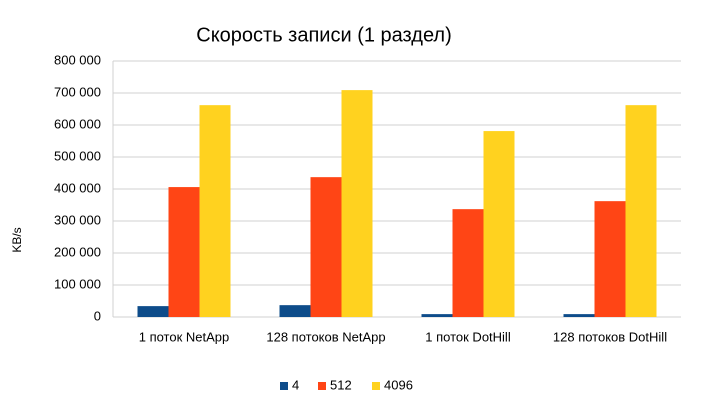 This screenshot has height=415, width=714. I want to click on y-tick-label: 200 000, so click(77, 251).